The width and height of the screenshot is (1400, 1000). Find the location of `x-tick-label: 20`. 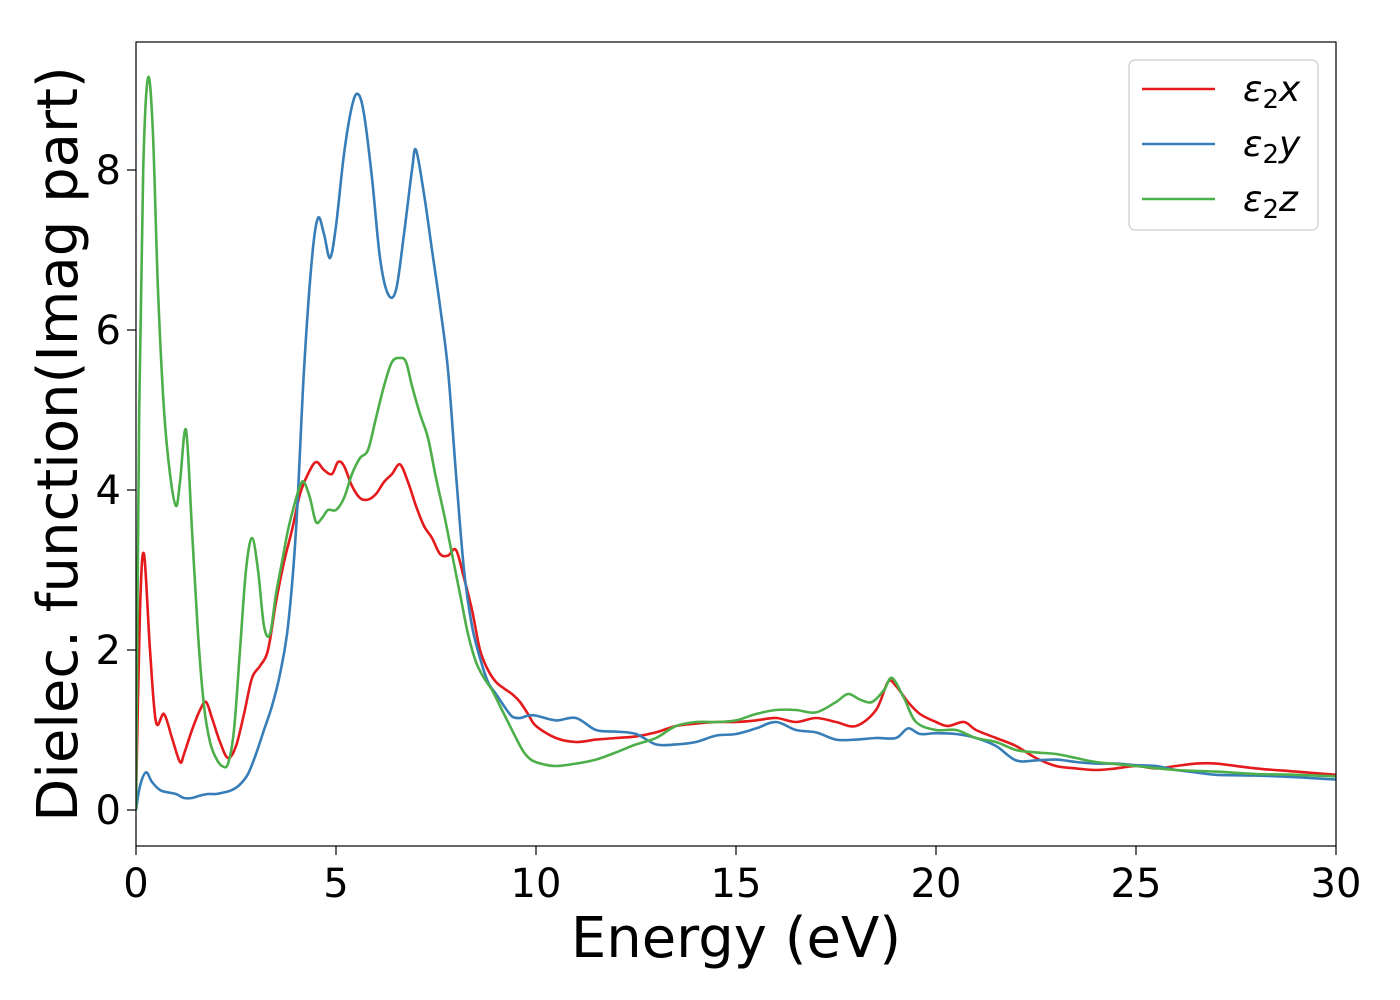

x-tick-label: 20 is located at coordinates (936, 884).